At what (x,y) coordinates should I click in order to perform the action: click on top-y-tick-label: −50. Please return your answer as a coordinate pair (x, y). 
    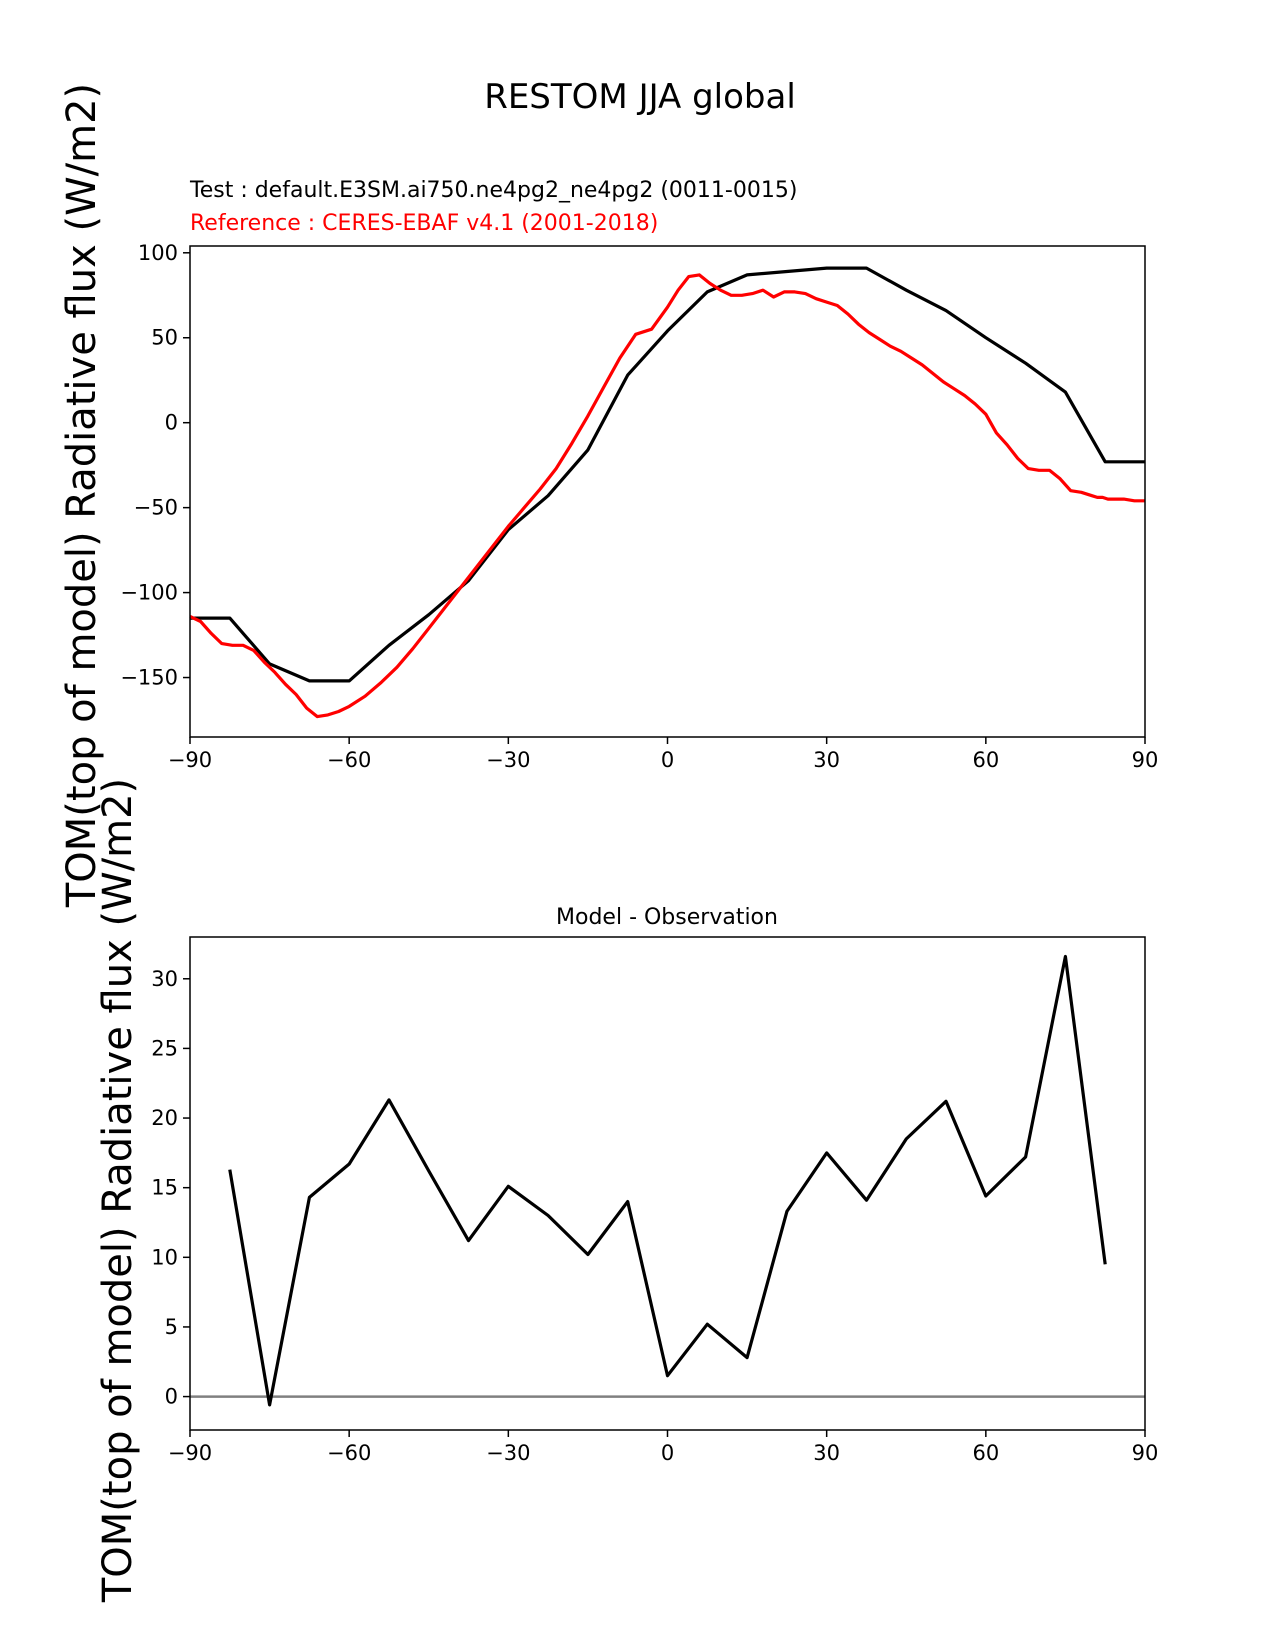
    Looking at the image, I should click on (156, 508).